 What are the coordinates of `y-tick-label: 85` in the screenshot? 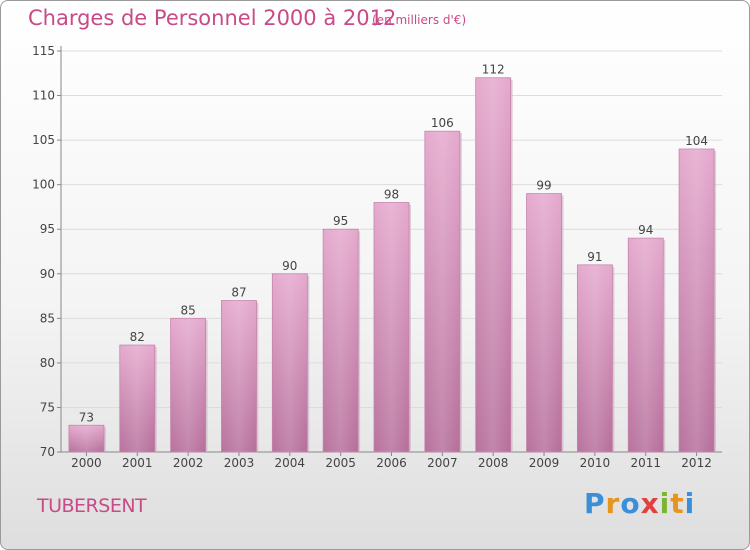 It's located at (47, 318).